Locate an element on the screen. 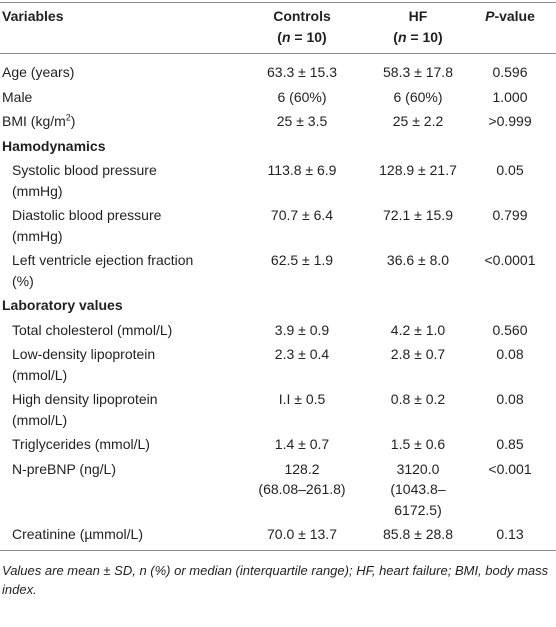  value-cell: 85.8 ± 28.8 is located at coordinates (418, 536).